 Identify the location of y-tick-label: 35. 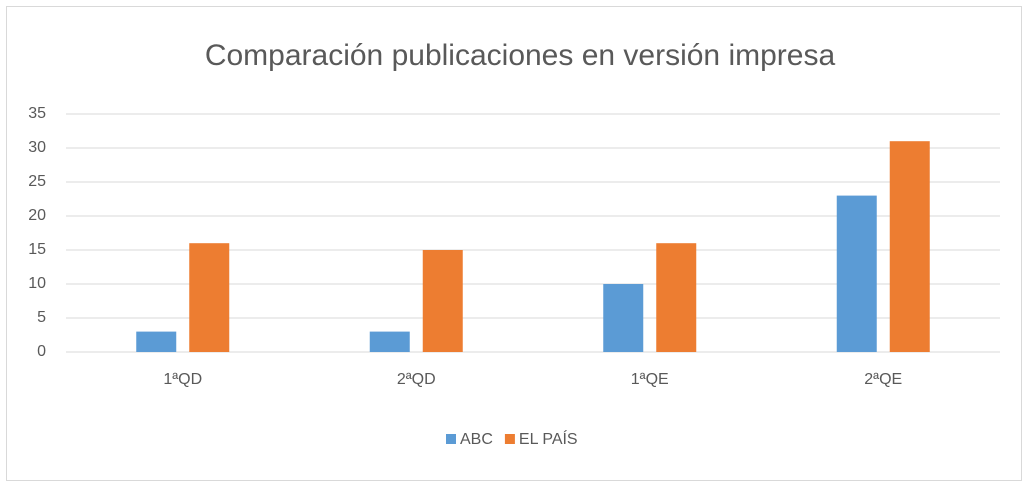
(37, 113).